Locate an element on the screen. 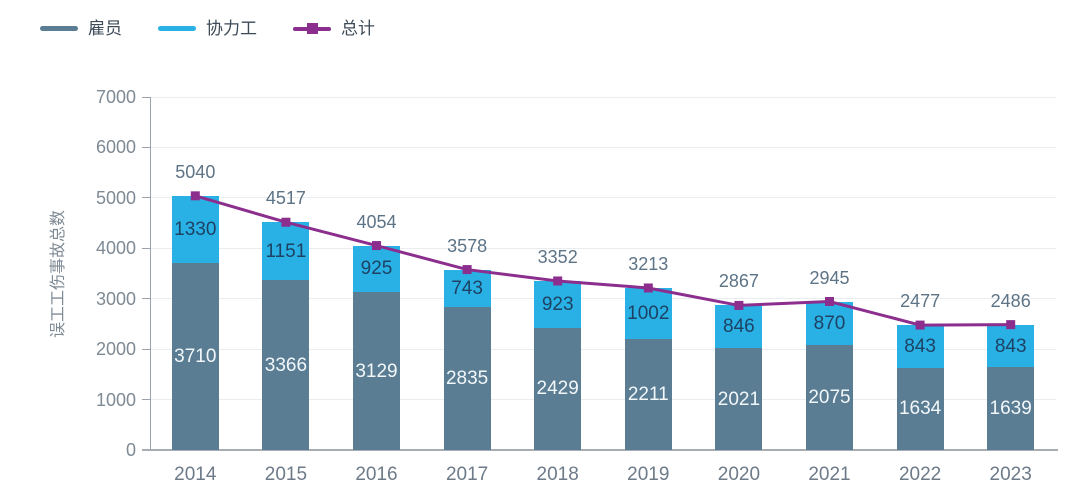 The height and width of the screenshot is (498, 1076). bar-segment-employees: 3129 is located at coordinates (376, 371).